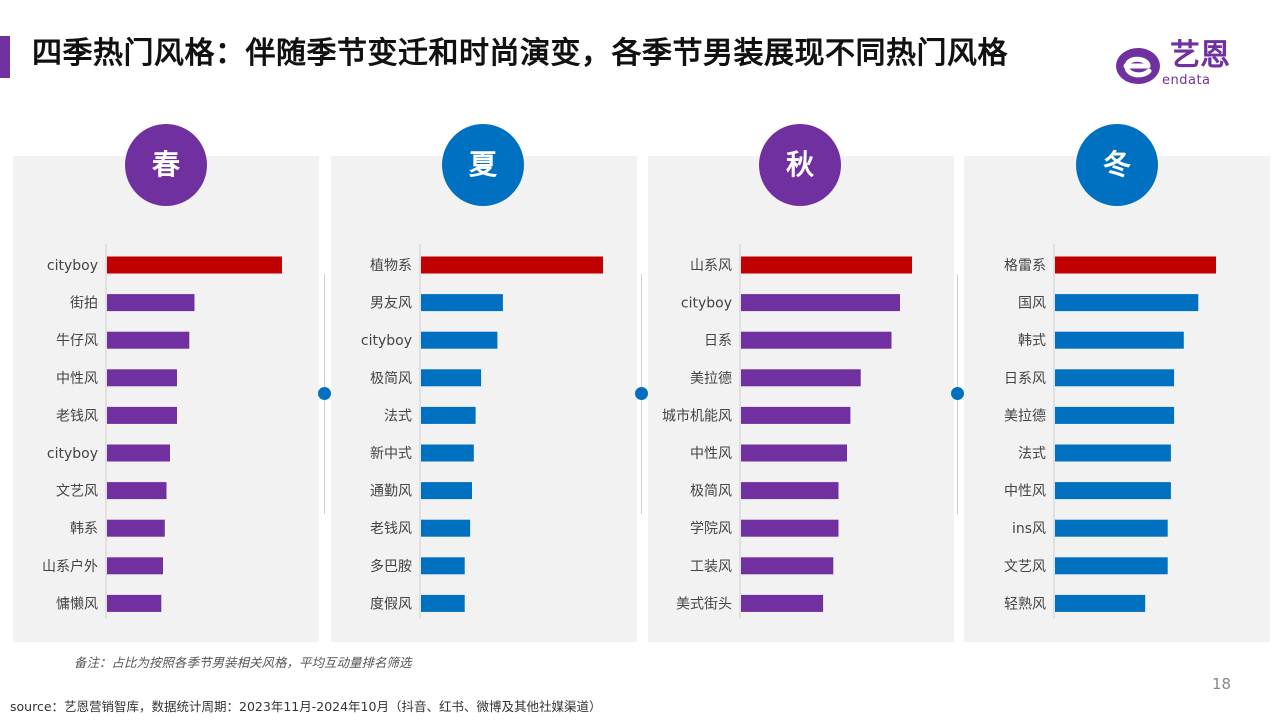 This screenshot has width=1280, height=720. I want to click on winter-category-label-2: 国风, so click(1032, 304).